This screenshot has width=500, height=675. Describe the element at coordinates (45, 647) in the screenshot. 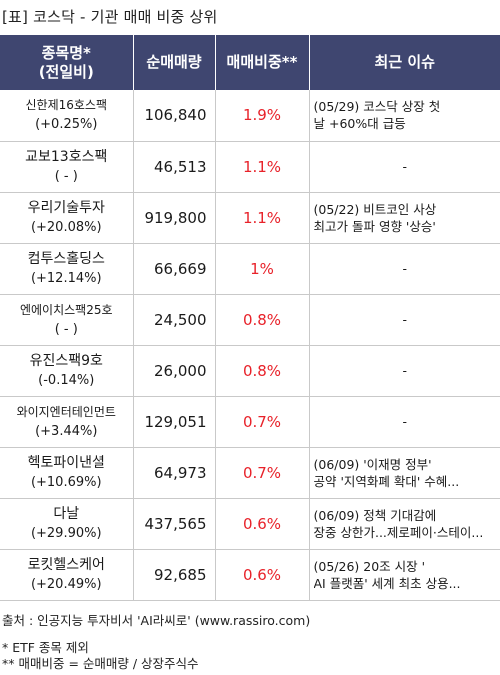

I see `footnote-etf: * ETF 종목 제외` at that location.